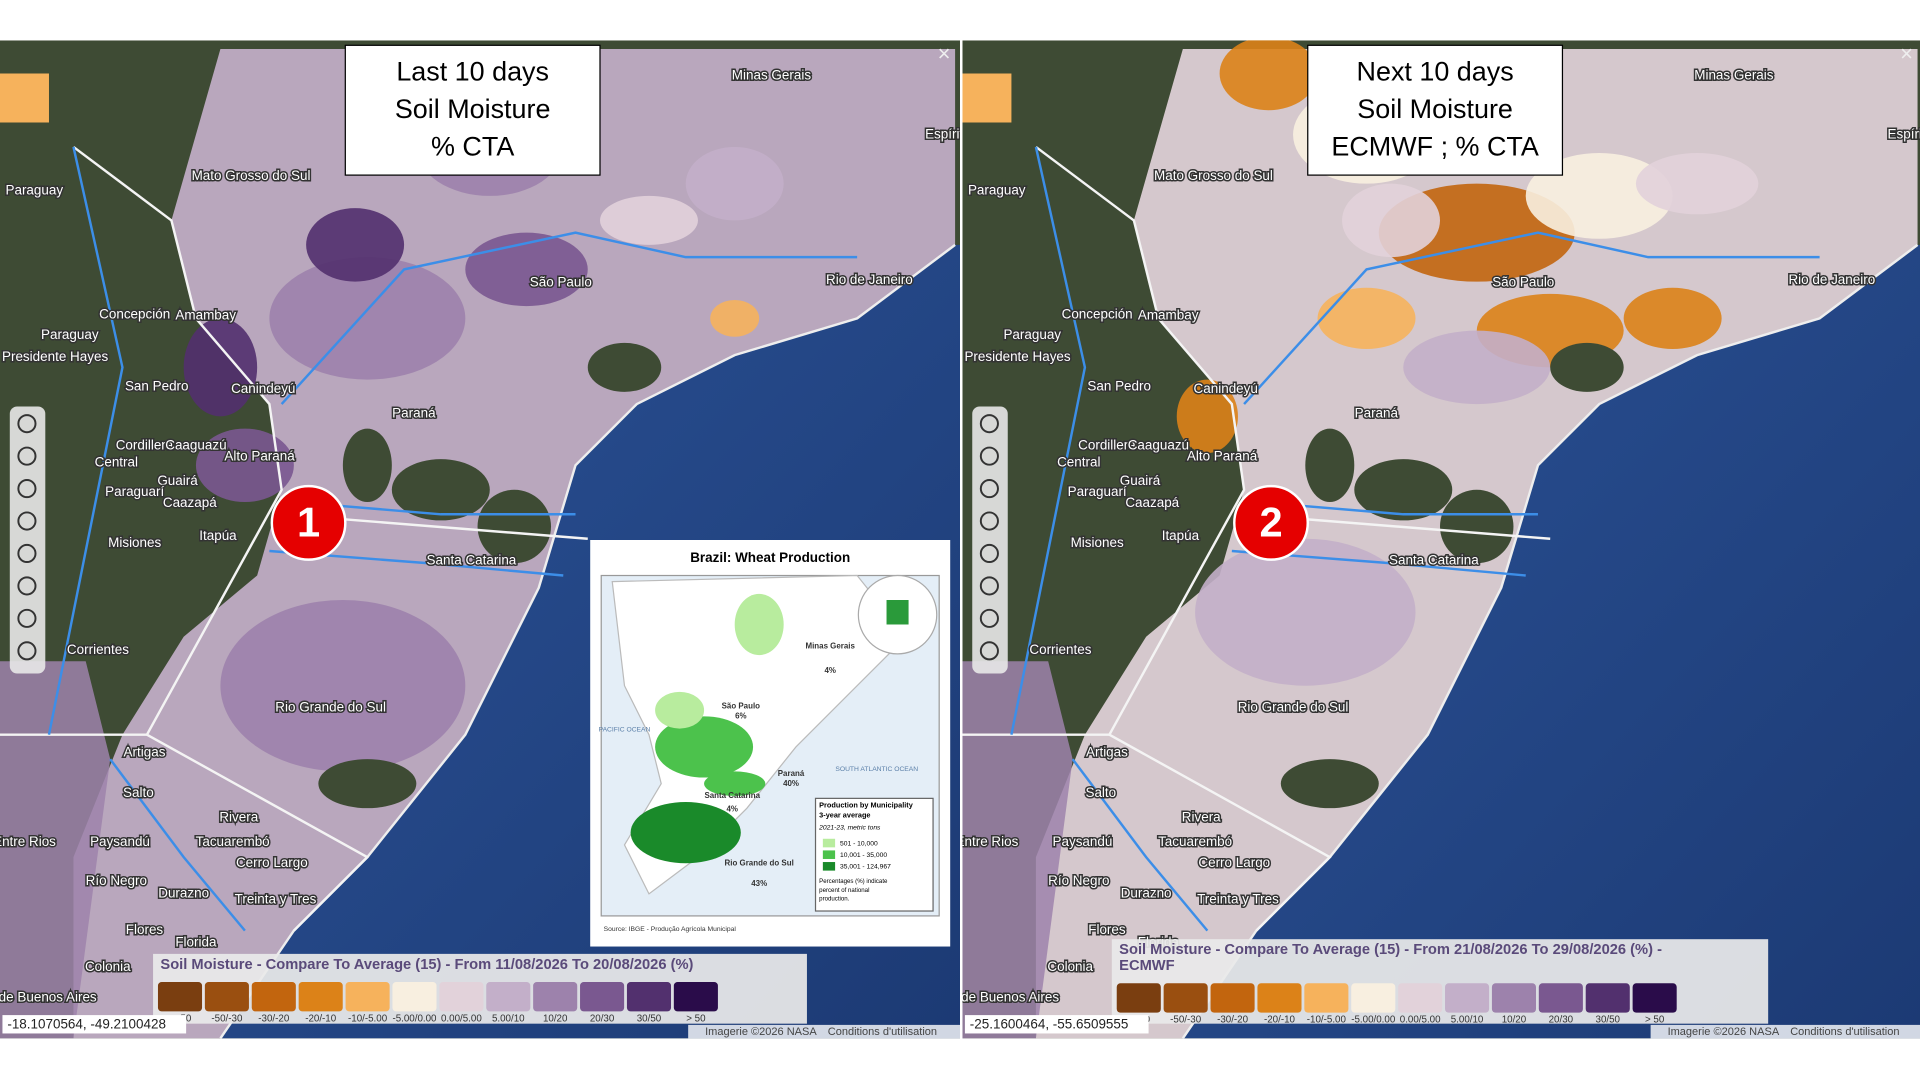  What do you see at coordinates (1119, 386) in the screenshot?
I see `place-label: San Pedro` at bounding box center [1119, 386].